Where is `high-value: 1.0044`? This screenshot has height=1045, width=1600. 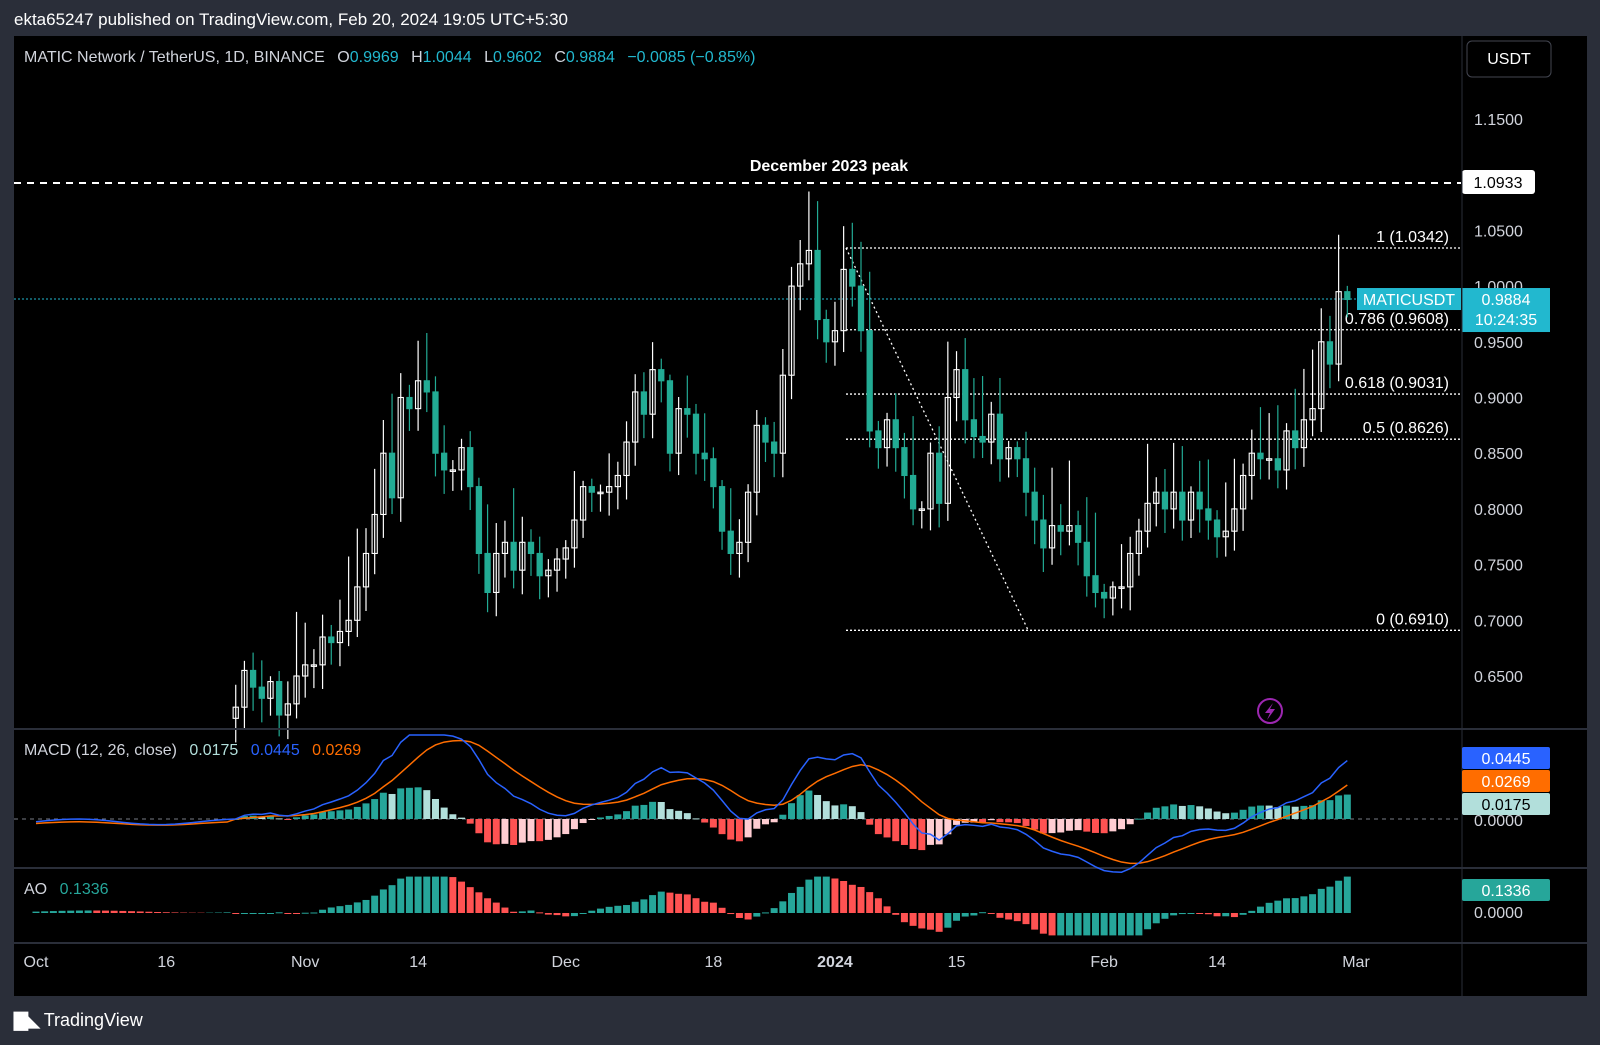
high-value: 1.0044 is located at coordinates (447, 57).